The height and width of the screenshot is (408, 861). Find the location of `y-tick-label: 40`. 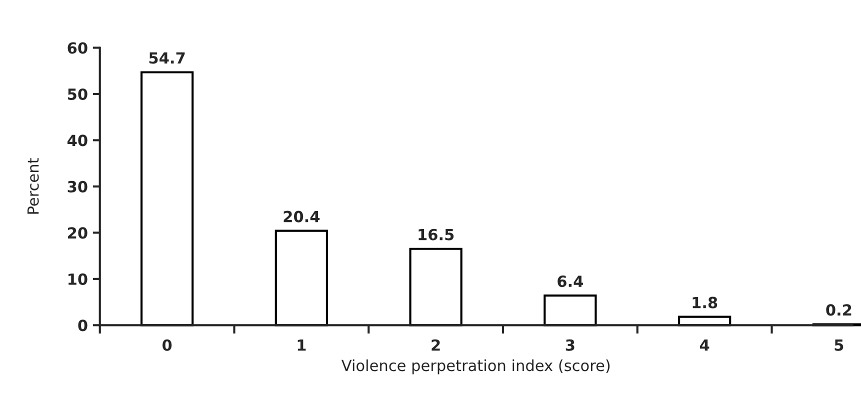

y-tick-label: 40 is located at coordinates (78, 140).